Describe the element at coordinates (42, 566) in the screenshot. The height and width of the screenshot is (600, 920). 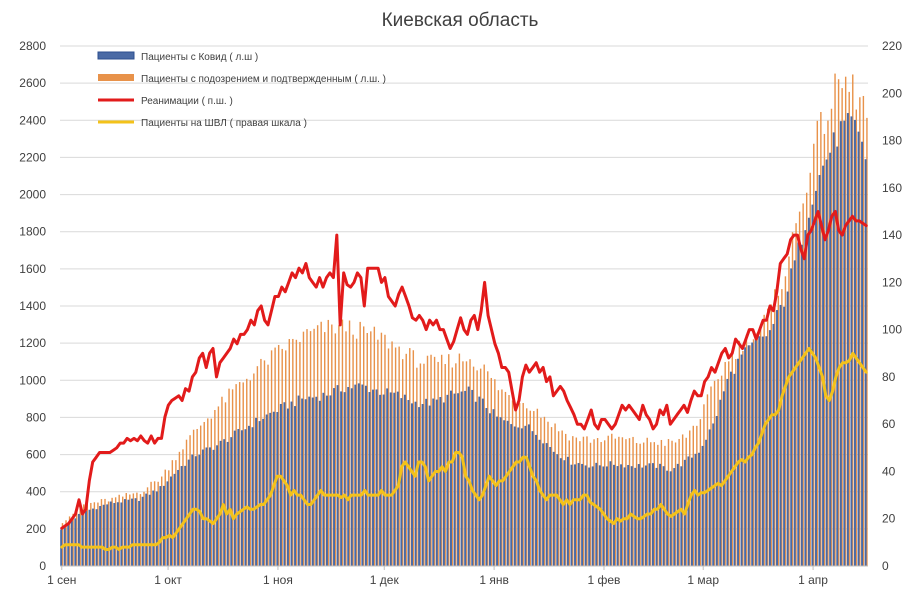
I see `y-tick-label: 0` at that location.